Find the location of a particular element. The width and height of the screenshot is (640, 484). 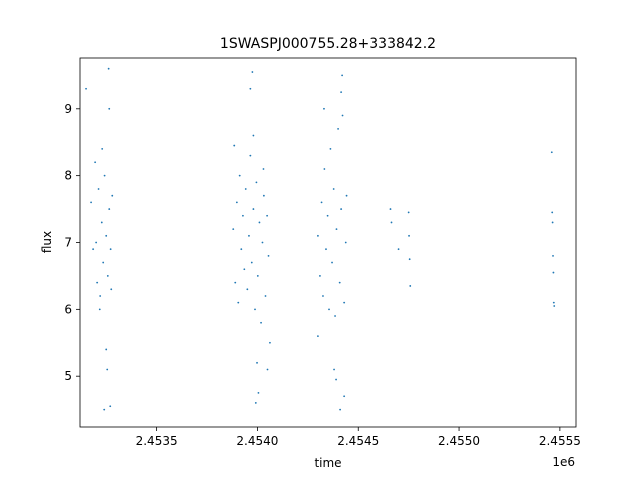

x-tick-label: 2.4555 is located at coordinates (560, 441).